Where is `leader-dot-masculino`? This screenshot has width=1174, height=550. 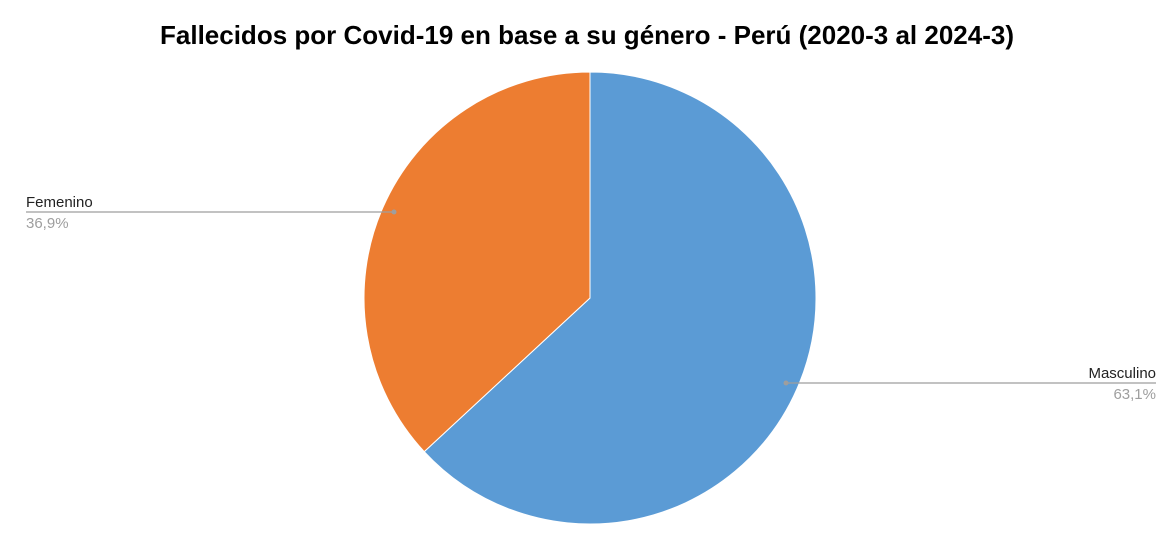
leader-dot-masculino is located at coordinates (786, 383).